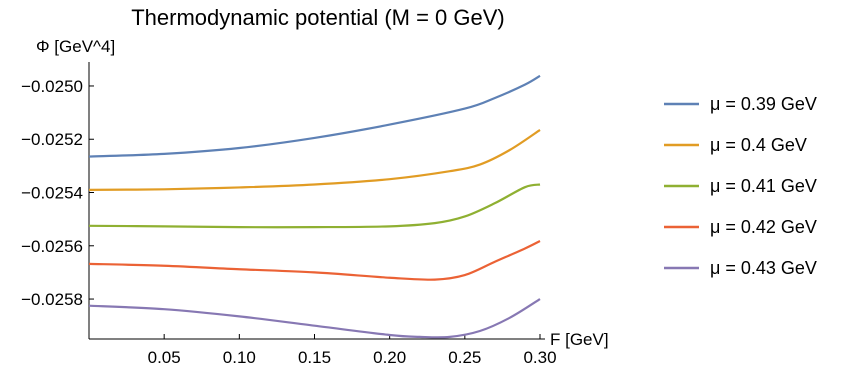 This screenshot has height=374, width=849. I want to click on y-ticks: −0.0250 −0.0252 −0.0254 −0.0256 −0.0258, so click(57, 193).